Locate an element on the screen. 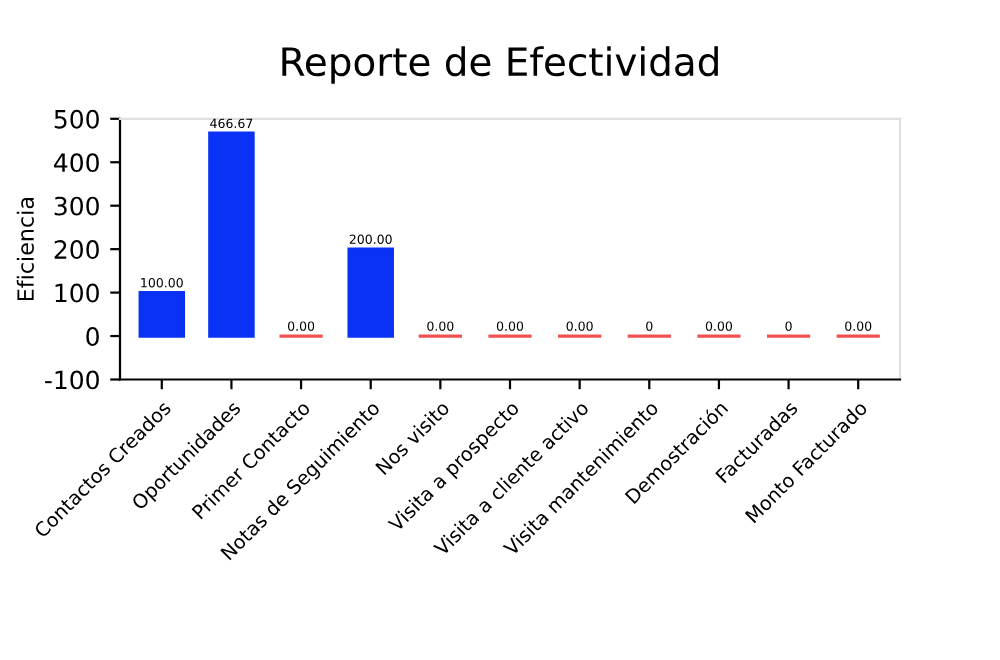 The height and width of the screenshot is (660, 1000). y-tick-label: 200 is located at coordinates (76, 249).